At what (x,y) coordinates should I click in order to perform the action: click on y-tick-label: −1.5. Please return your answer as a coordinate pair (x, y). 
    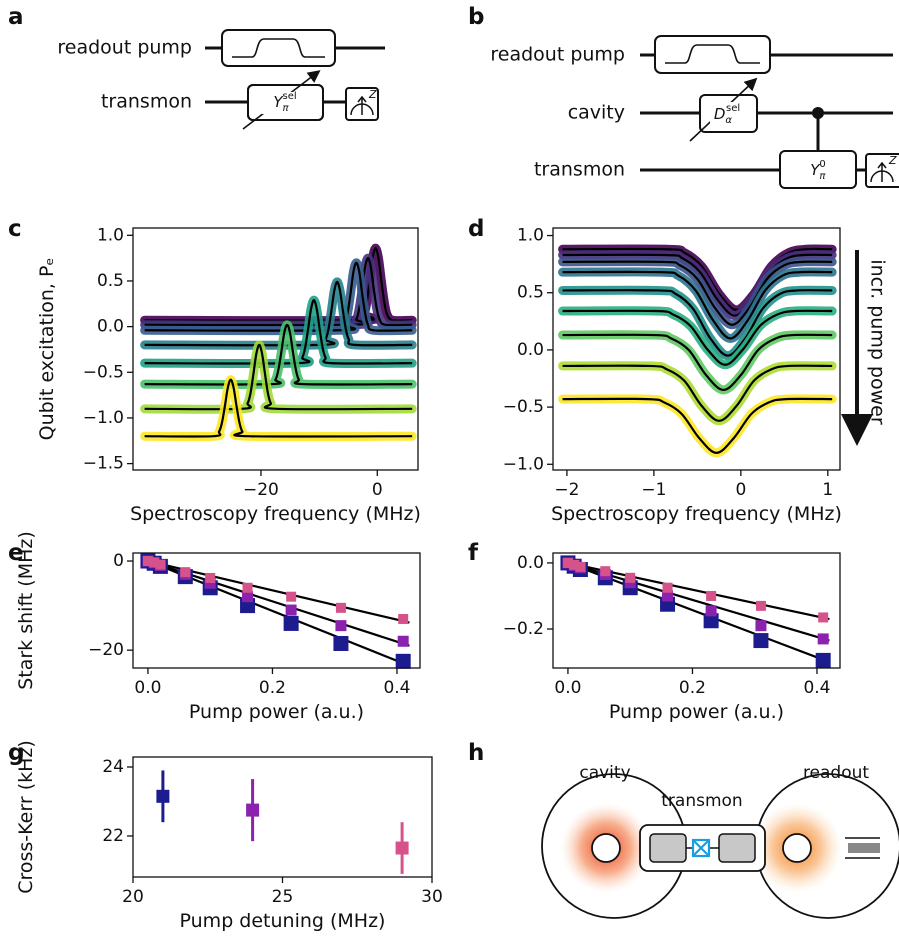
    Looking at the image, I should click on (103, 464).